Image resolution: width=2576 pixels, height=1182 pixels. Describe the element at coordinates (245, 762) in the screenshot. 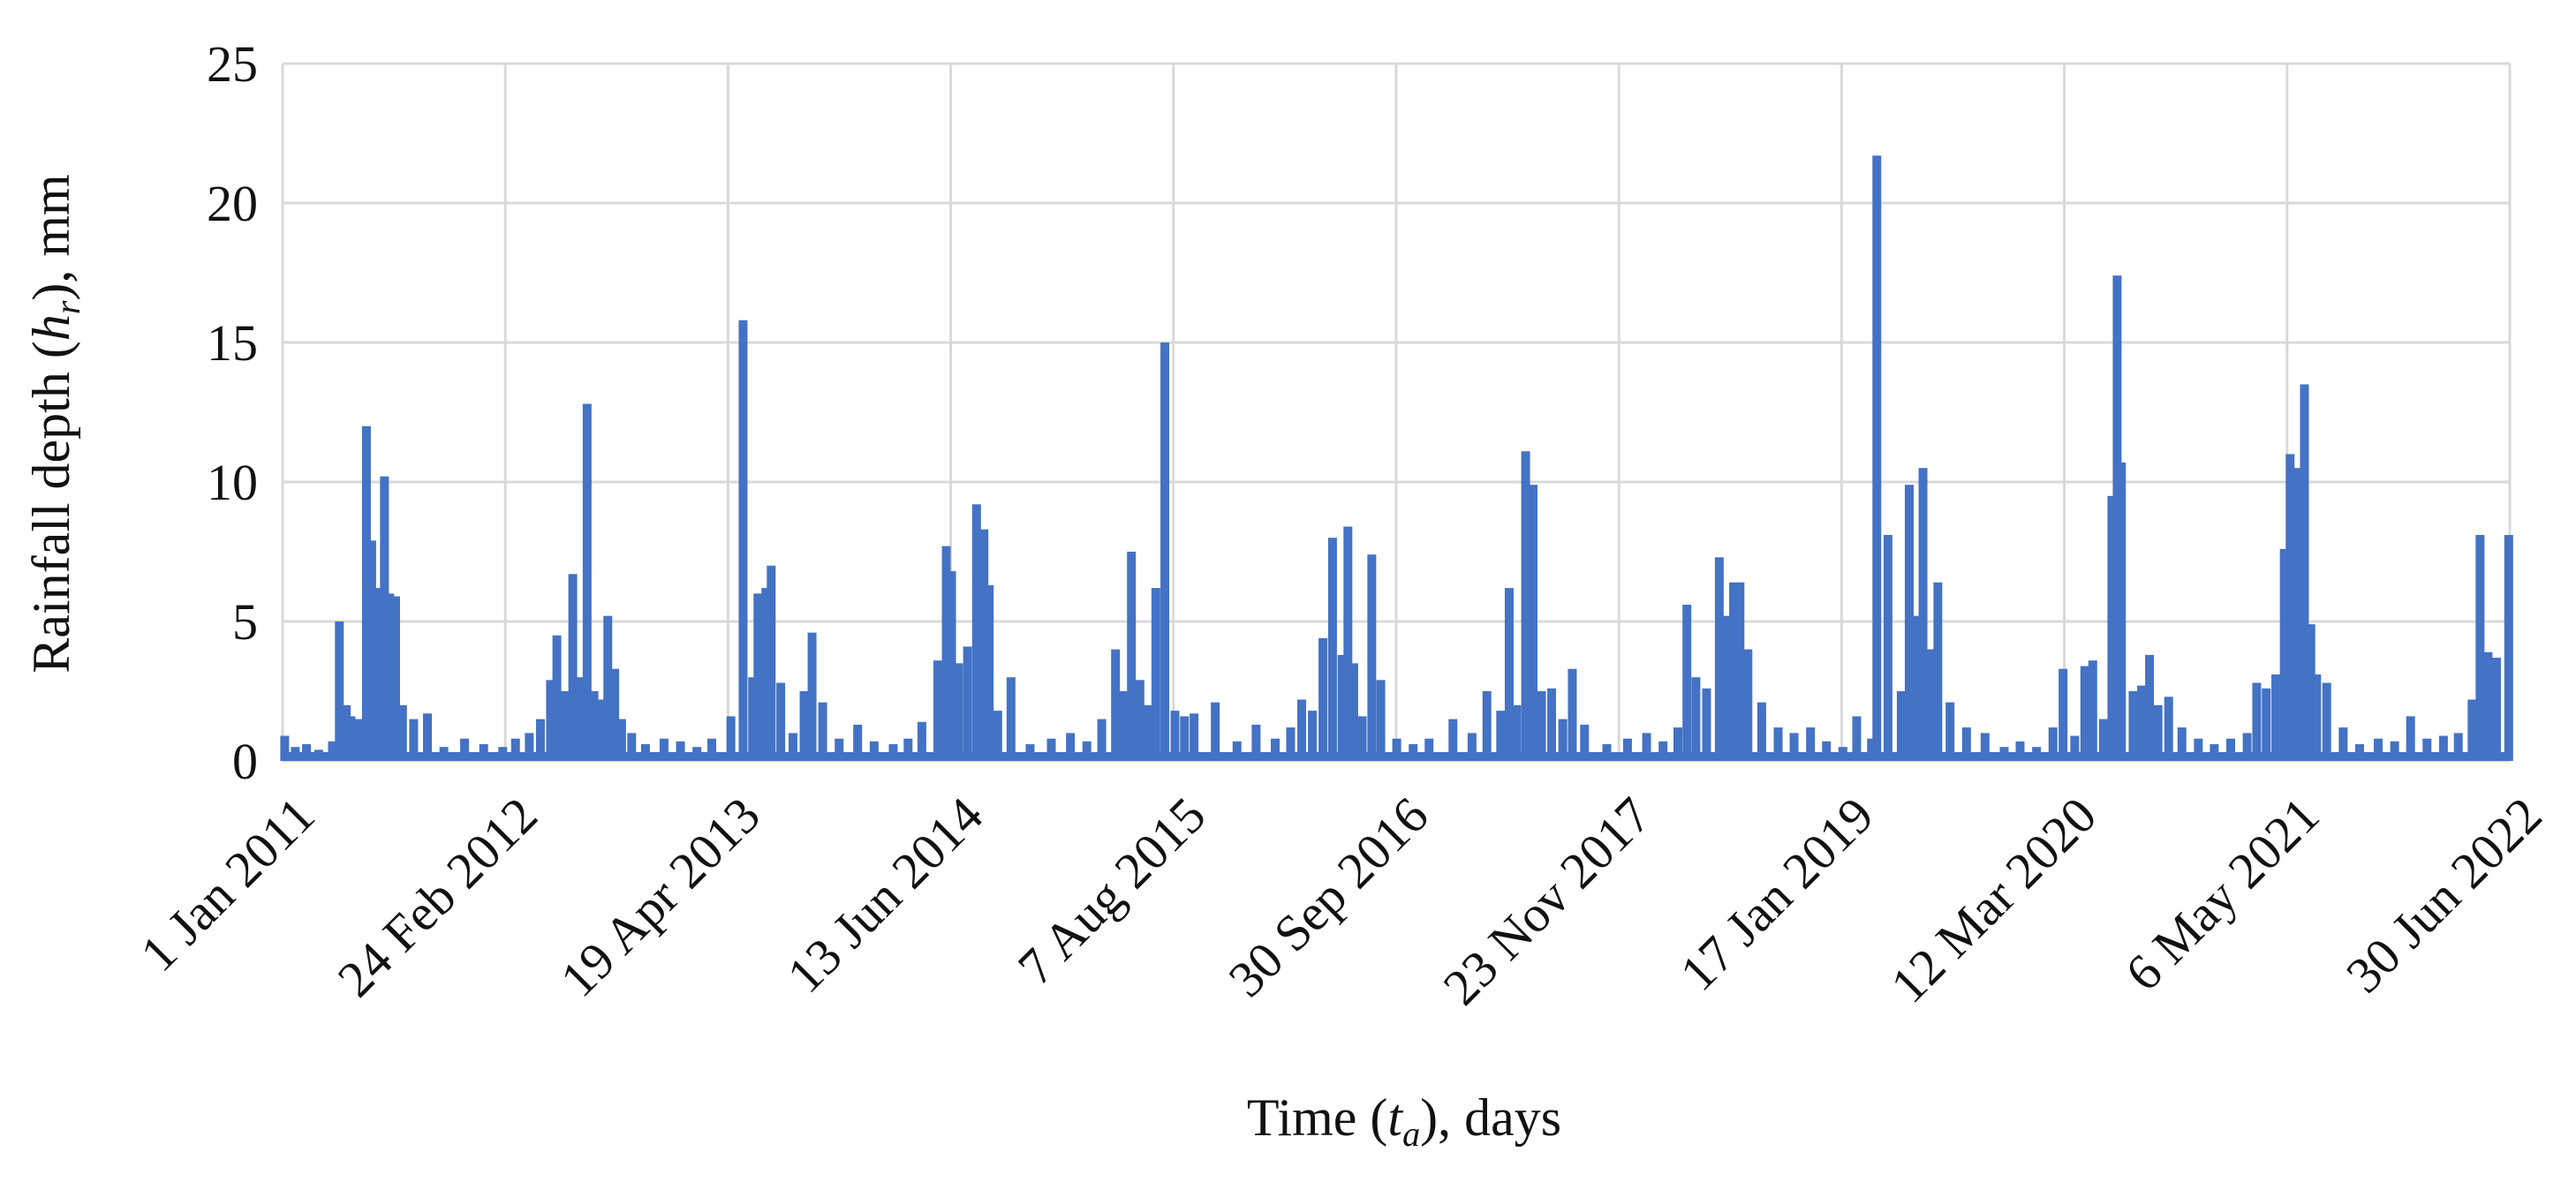

I see `y-tick-label: 0` at that location.